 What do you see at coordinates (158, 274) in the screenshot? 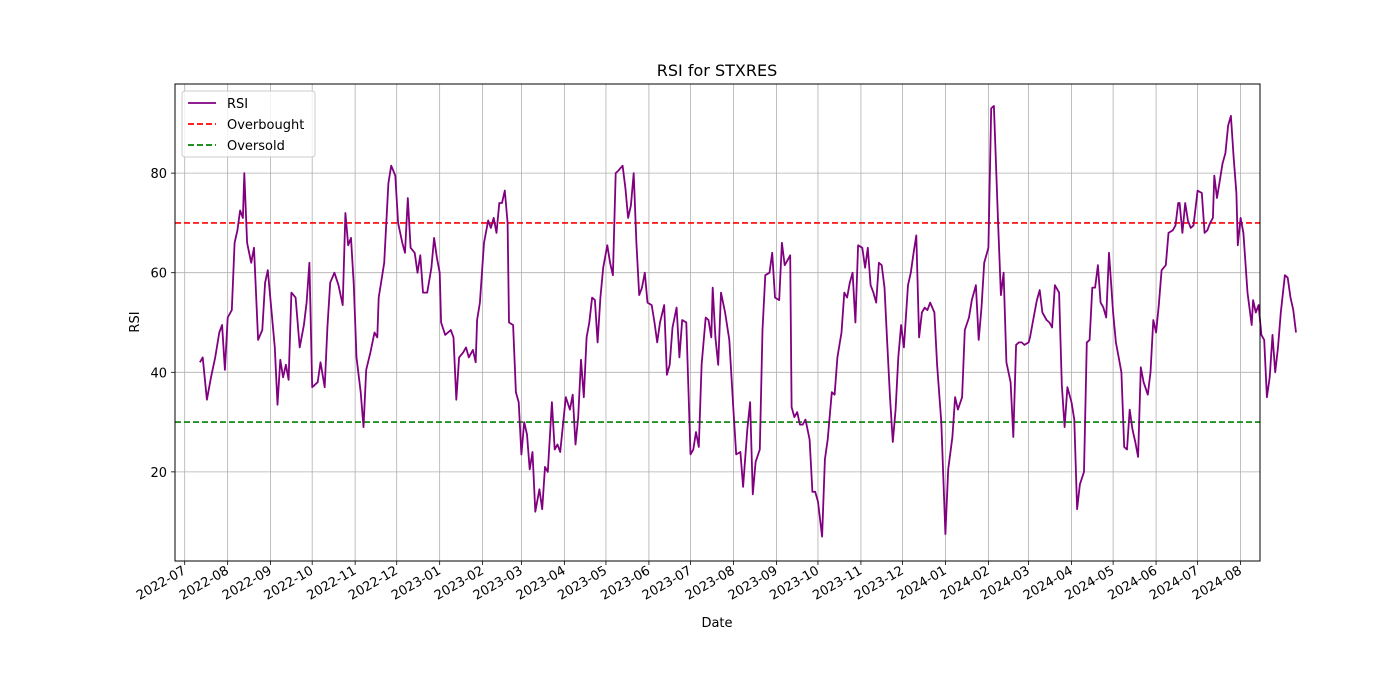
I see `y-tick-label: 60` at bounding box center [158, 274].